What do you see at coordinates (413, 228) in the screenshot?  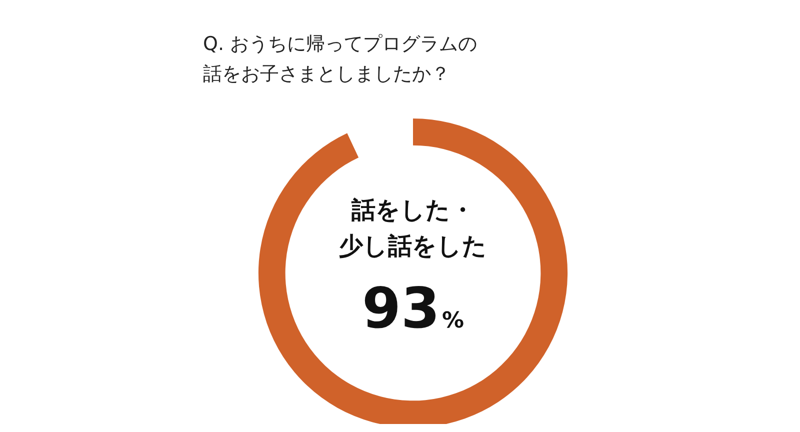 I see `slice-label: 話をした・少し話をした` at bounding box center [413, 228].